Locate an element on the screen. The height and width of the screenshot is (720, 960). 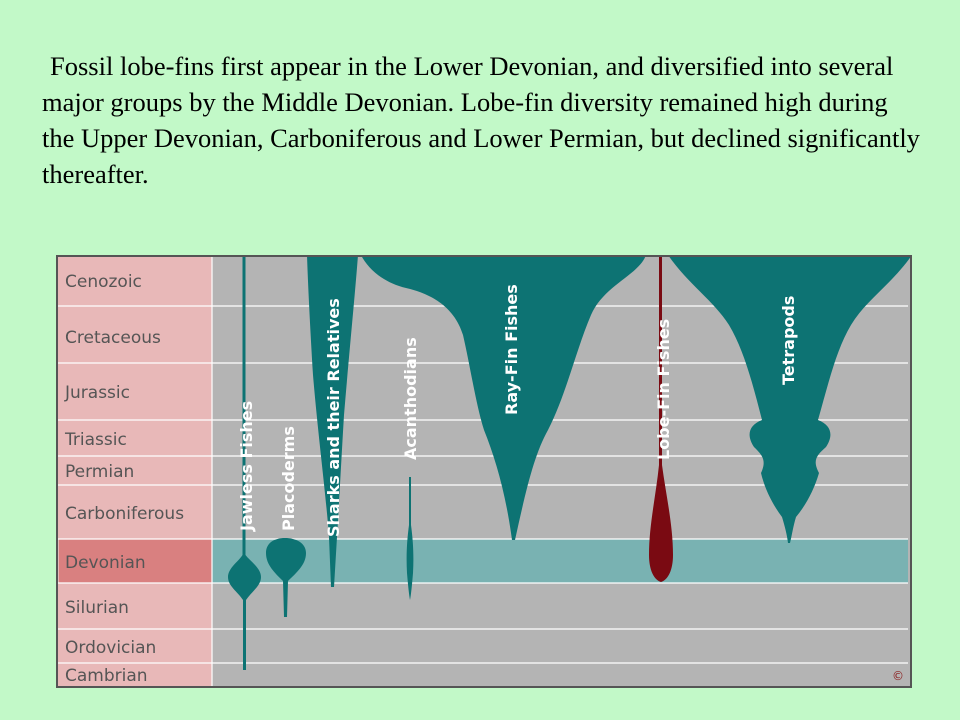
period-label-devonian: Devonian is located at coordinates (105, 563).